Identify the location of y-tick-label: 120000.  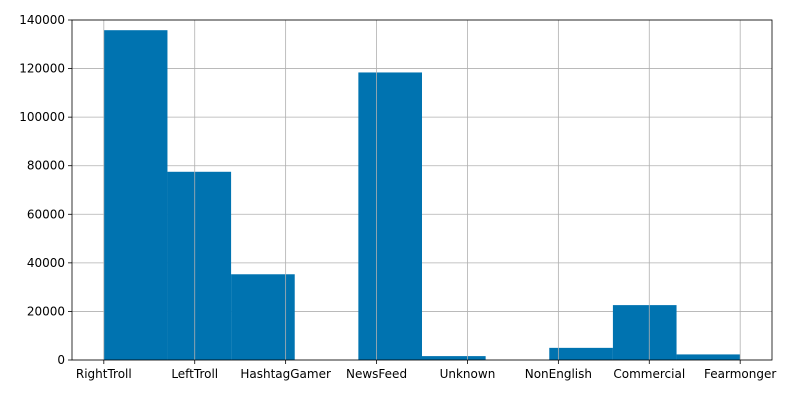
(42, 69).